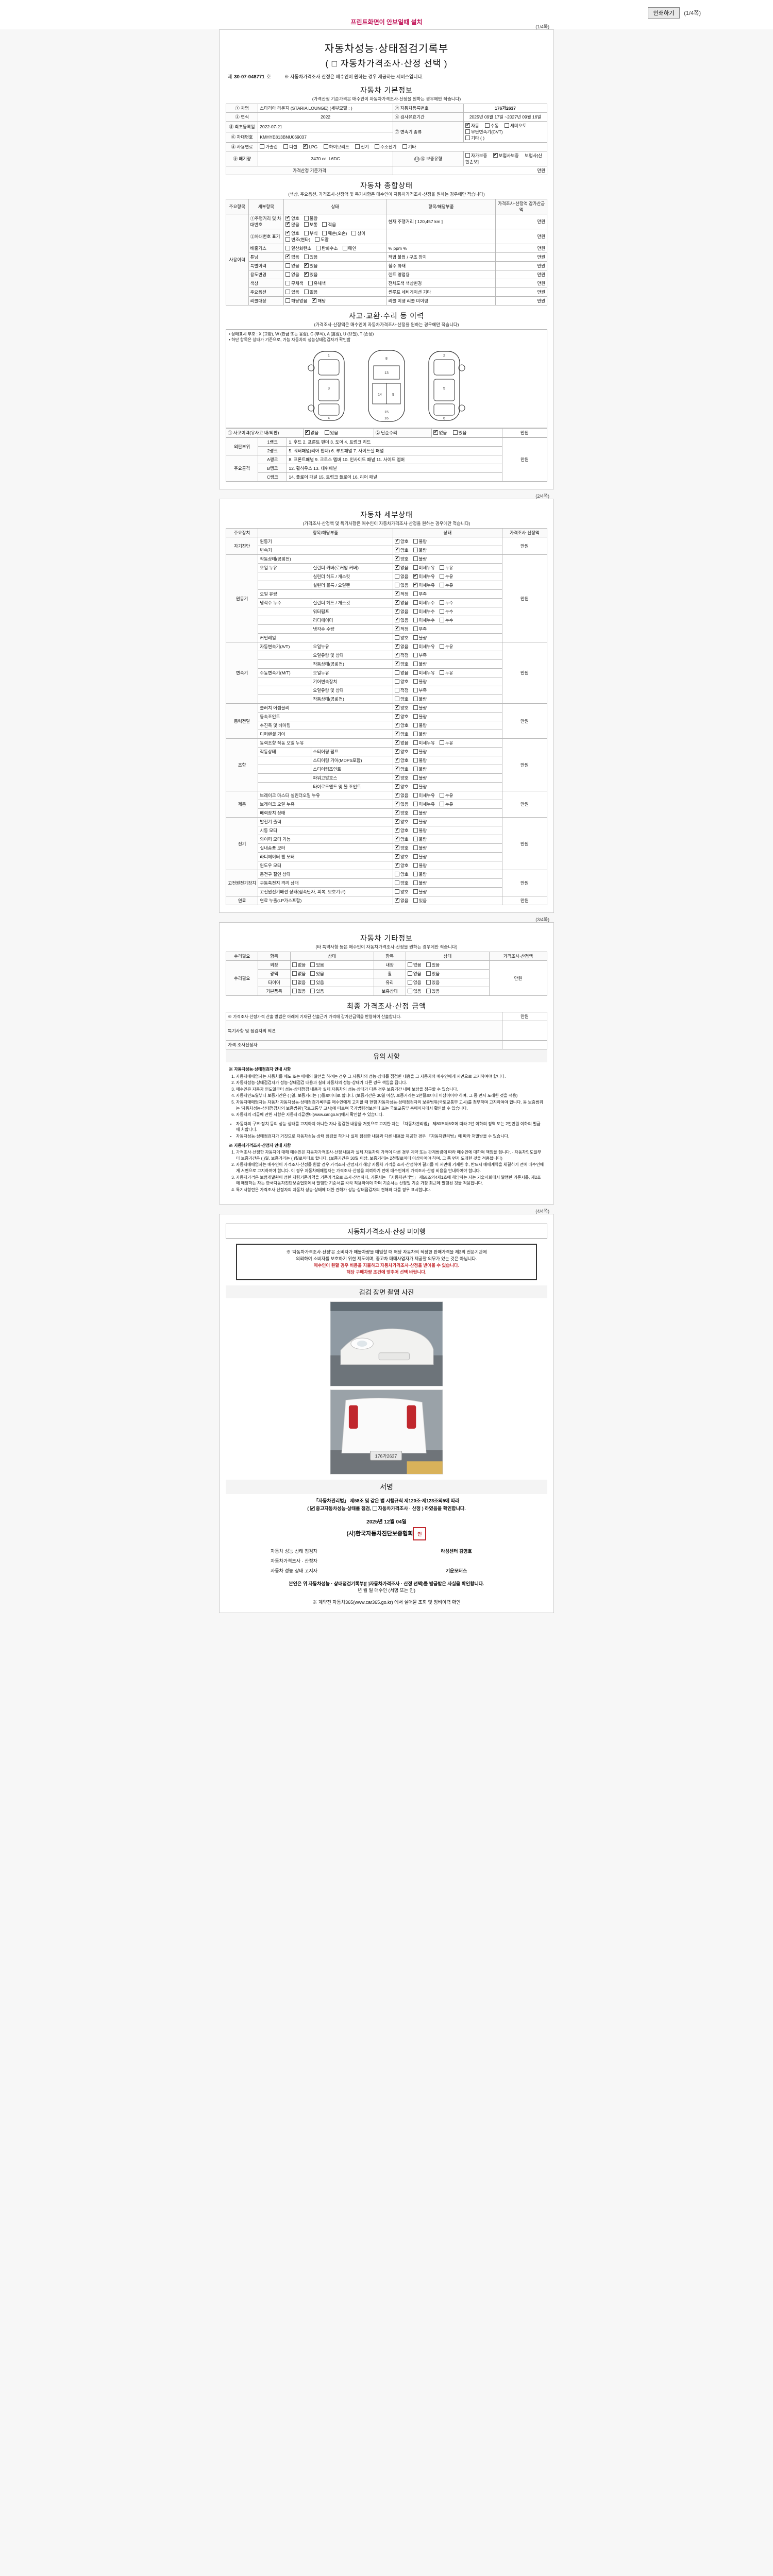 This screenshot has width=773, height=2576. What do you see at coordinates (487, 125) in the screenshot?
I see `checkbox-trans-manual` at bounding box center [487, 125].